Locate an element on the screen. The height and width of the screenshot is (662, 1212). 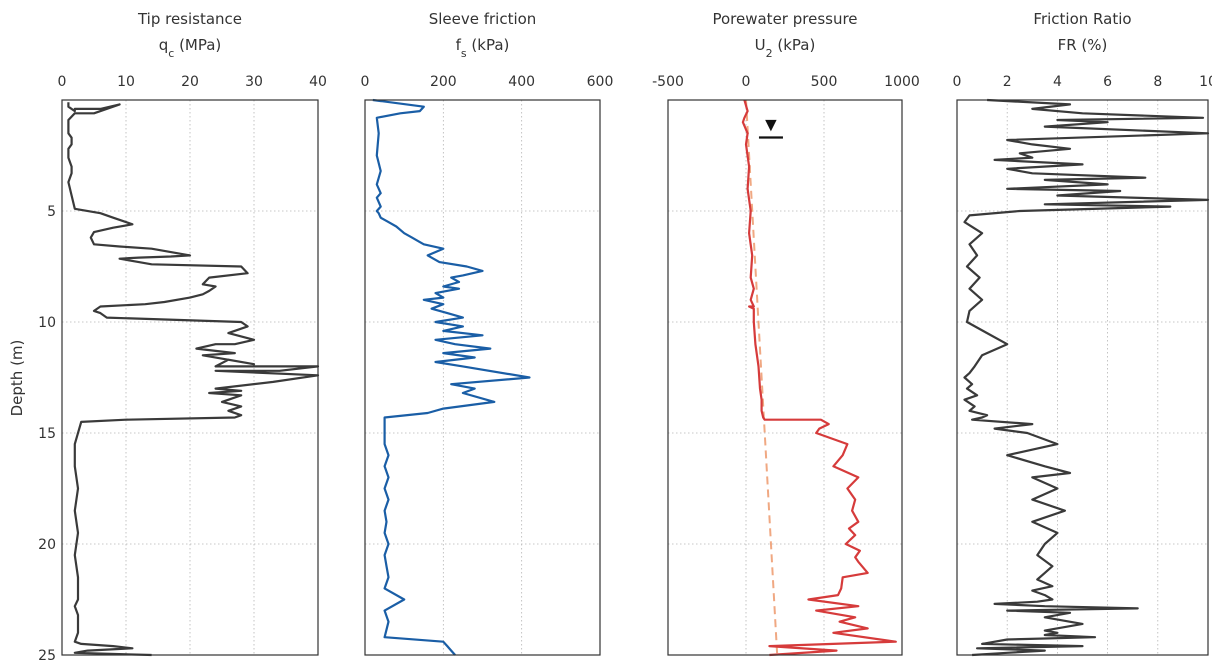
subtitle-subscript: 2 is located at coordinates (769, 53).